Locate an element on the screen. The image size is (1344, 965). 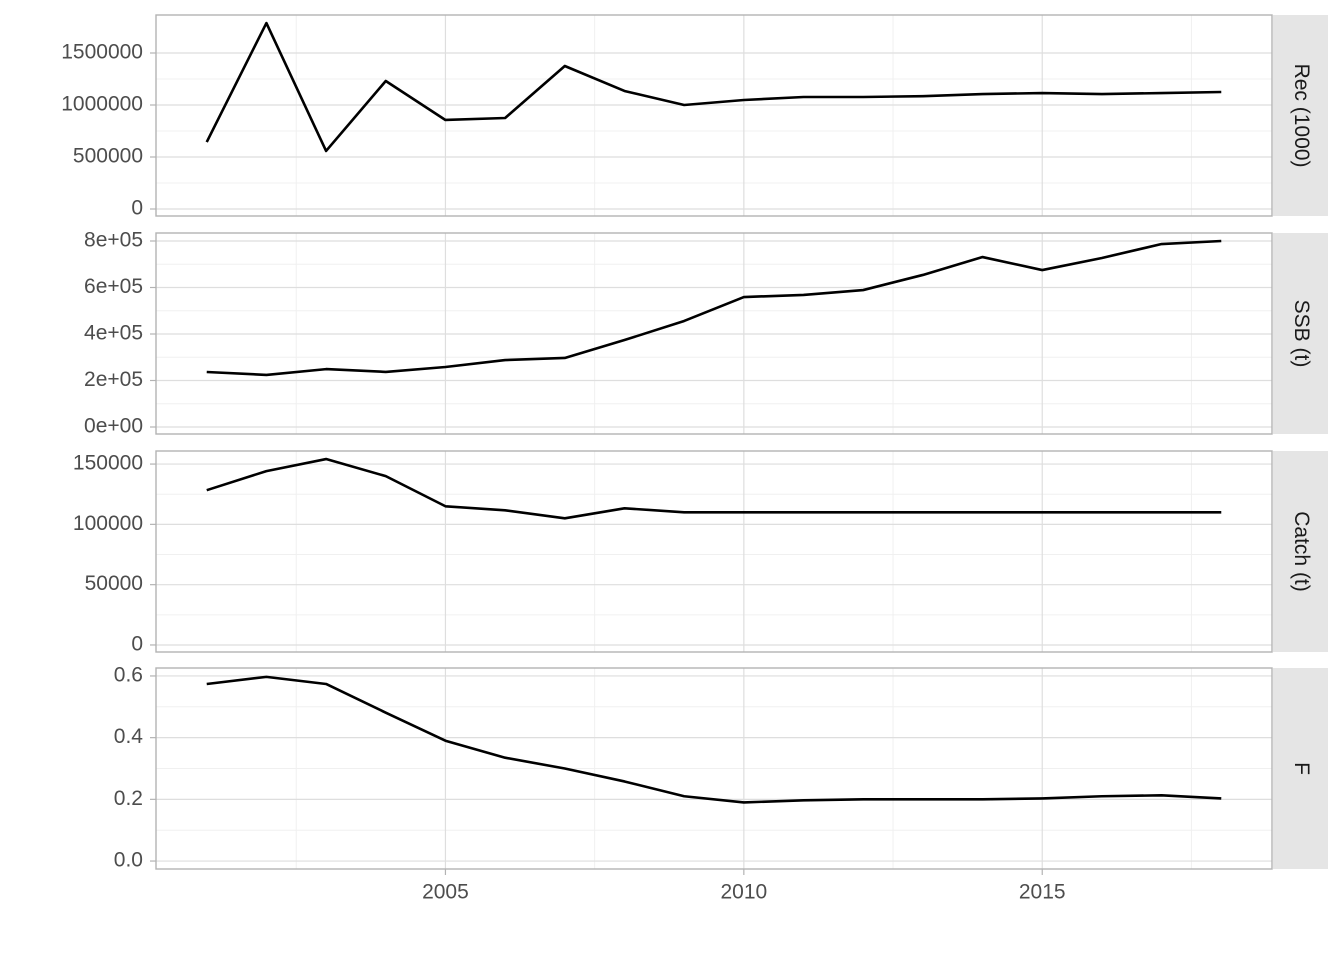
x-tick-label: 2015 is located at coordinates (1042, 892).